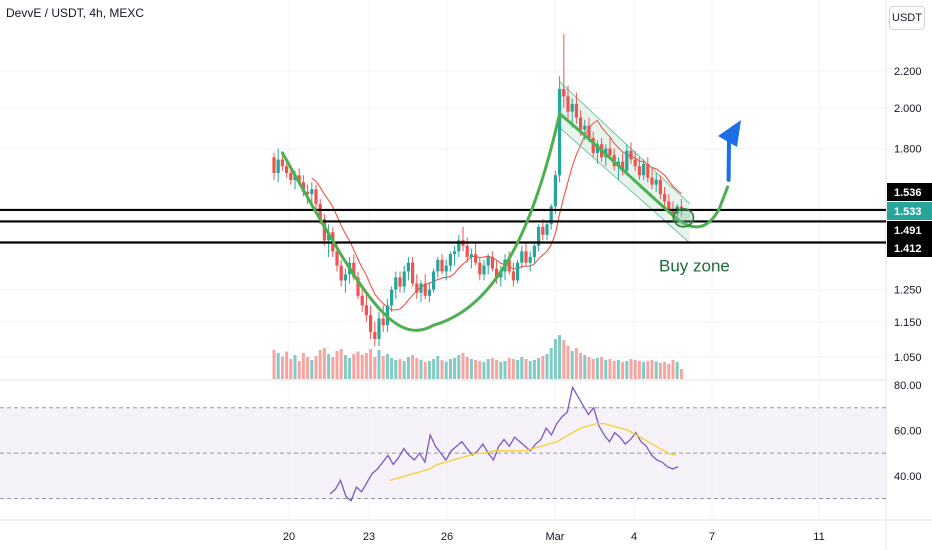  What do you see at coordinates (908, 212) in the screenshot?
I see `price-label: 1.533` at bounding box center [908, 212].